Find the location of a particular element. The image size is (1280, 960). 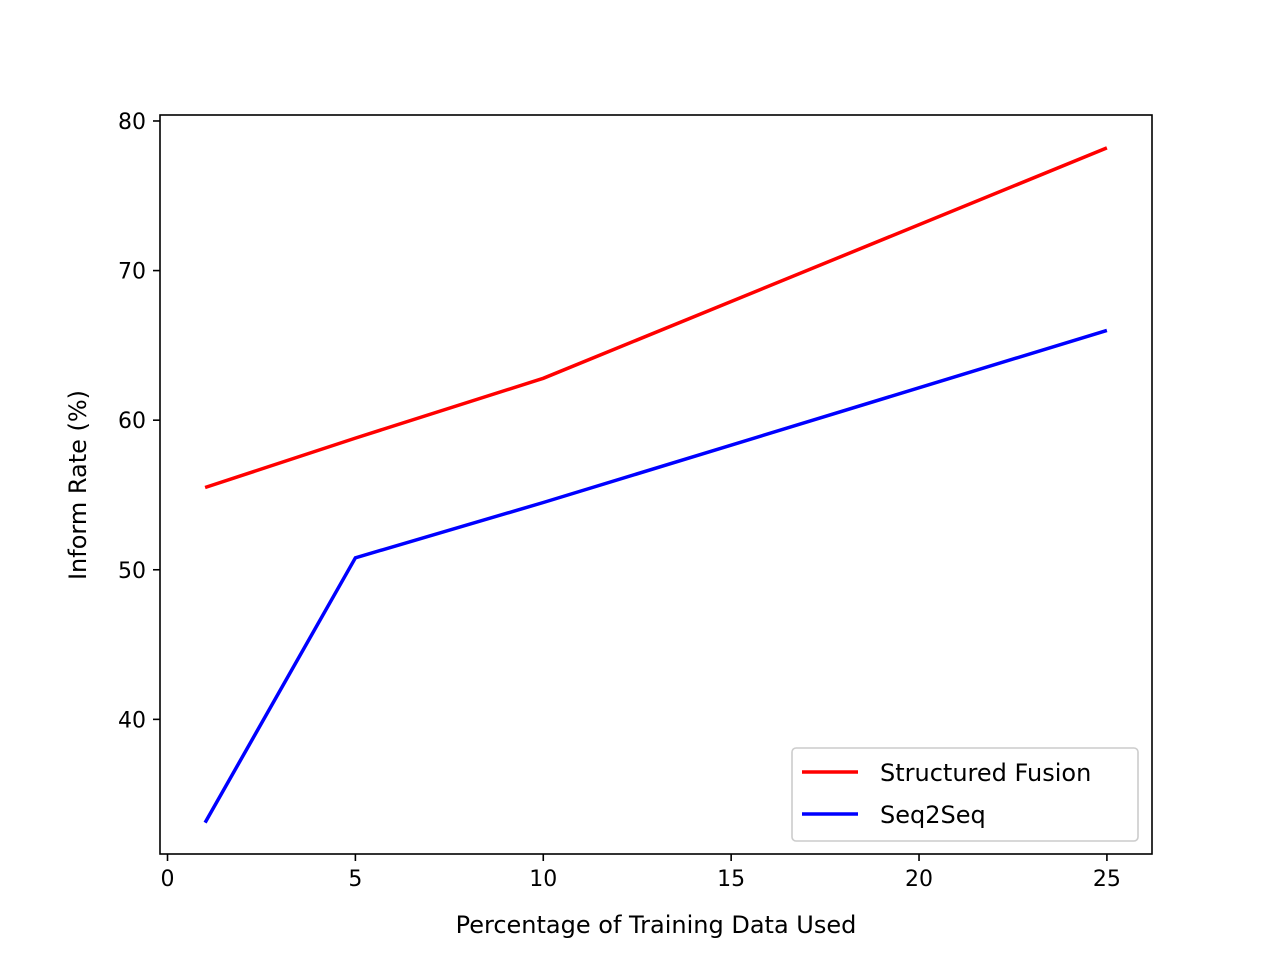

x-axis-title: Percentage of Training Data Used is located at coordinates (656, 925).